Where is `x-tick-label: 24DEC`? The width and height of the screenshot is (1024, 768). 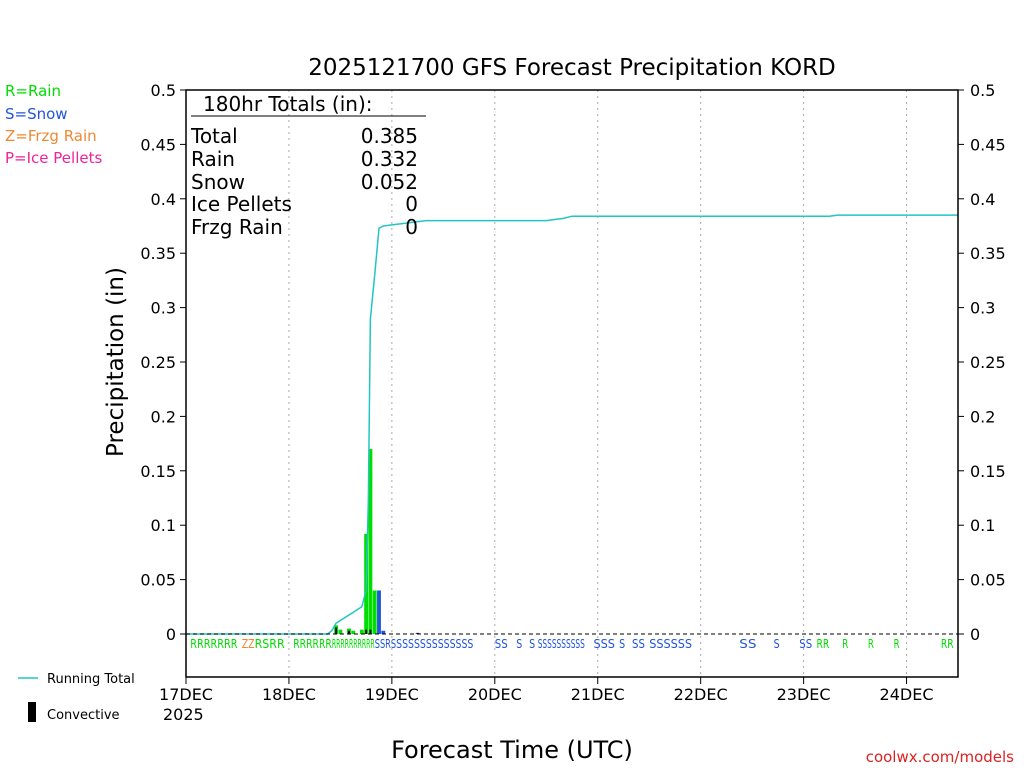
x-tick-label: 24DEC is located at coordinates (907, 694).